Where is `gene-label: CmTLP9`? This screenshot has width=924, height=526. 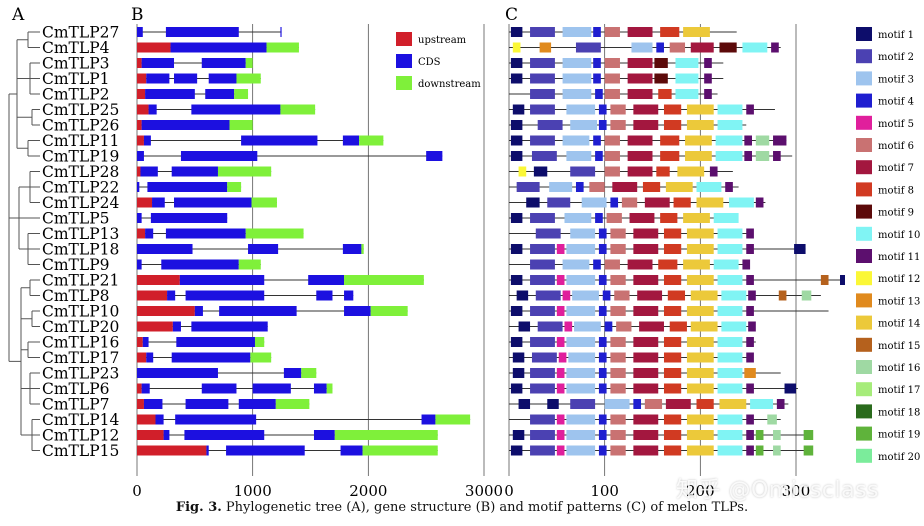
gene-label: CmTLP9 is located at coordinates (75, 265).